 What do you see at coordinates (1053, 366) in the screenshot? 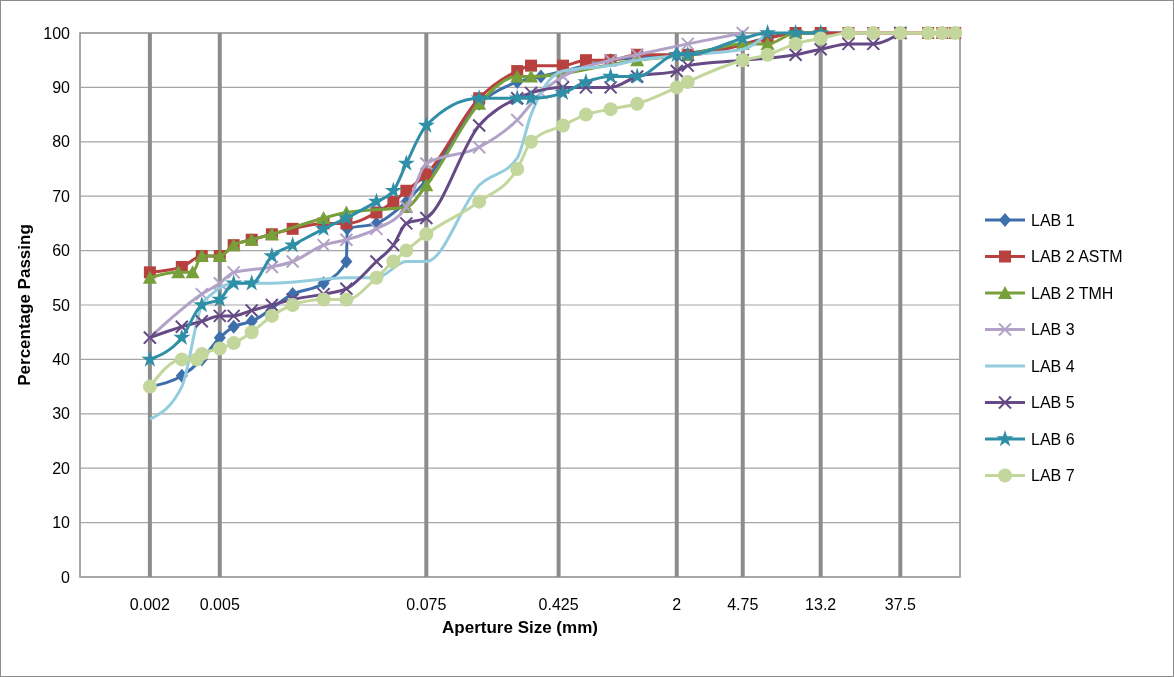
I see `legend-label: LAB 4` at bounding box center [1053, 366].